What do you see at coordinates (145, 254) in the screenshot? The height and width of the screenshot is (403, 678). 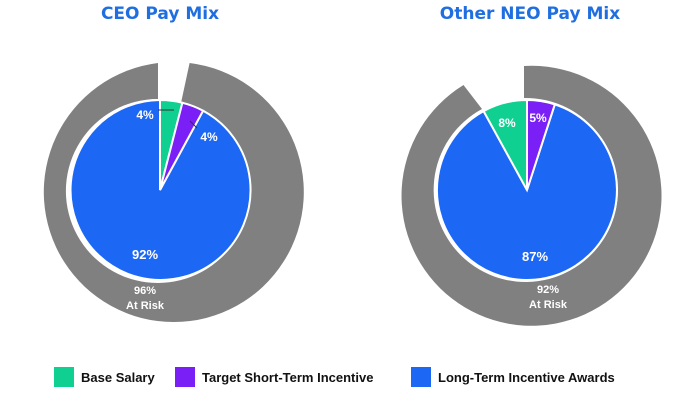 I see `ceo-lti-label: 92%` at bounding box center [145, 254].